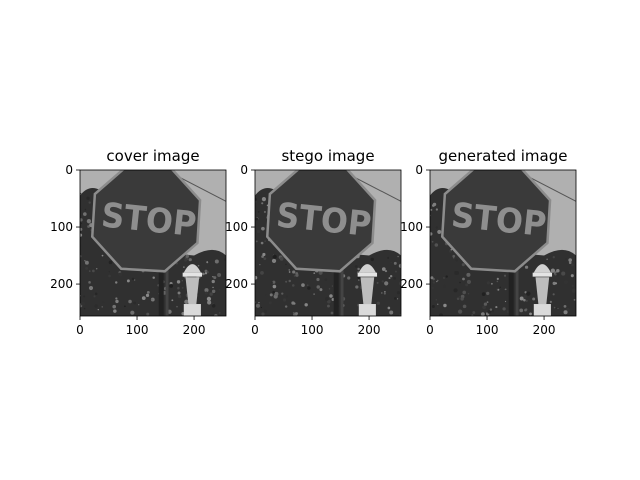  I want to click on subplot-2: STOP stego image 0 100 200 0 100 200, so click(313, 242).